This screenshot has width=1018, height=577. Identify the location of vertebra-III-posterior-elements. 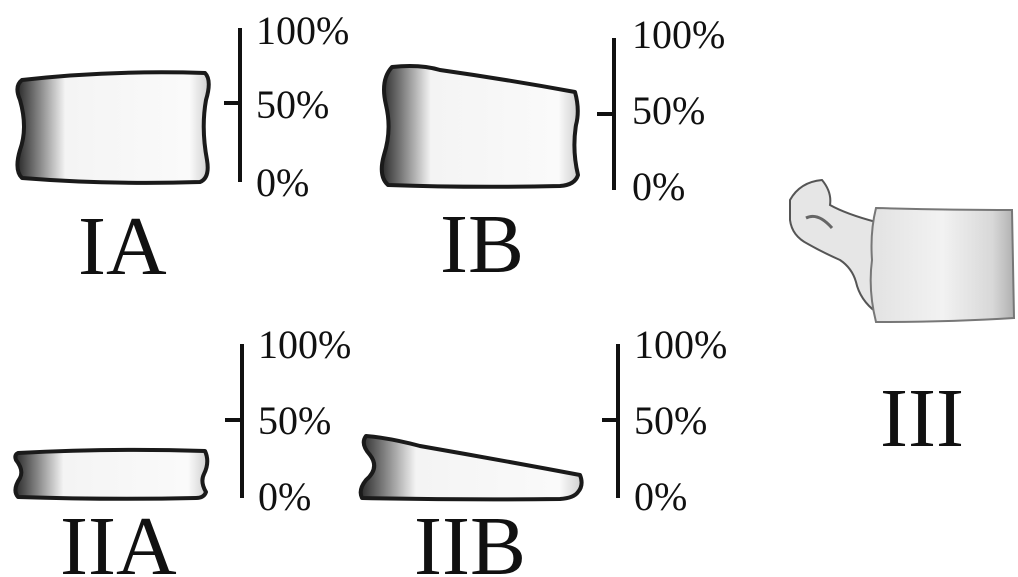
(833, 246).